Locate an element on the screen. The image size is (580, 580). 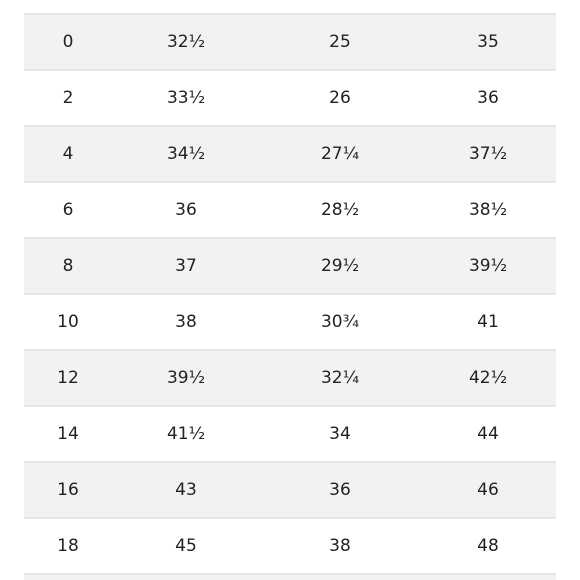
table-row-partial is located at coordinates (290, 576).